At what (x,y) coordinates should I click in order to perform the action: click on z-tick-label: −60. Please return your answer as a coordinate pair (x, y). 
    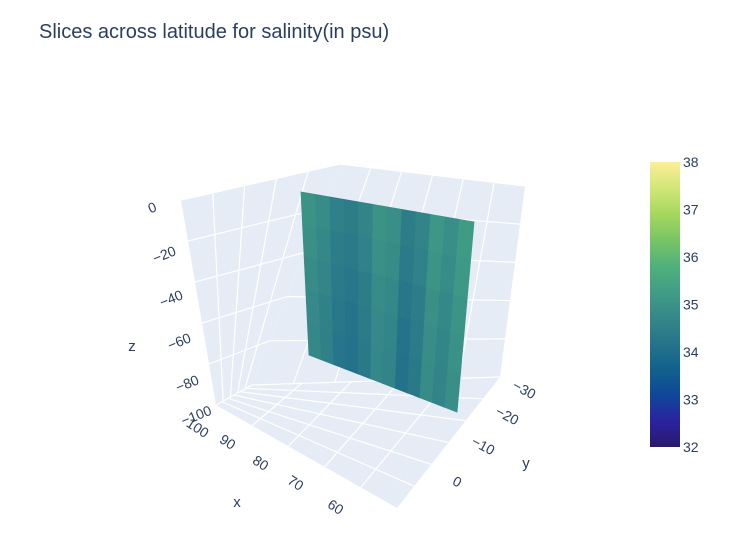
    Looking at the image, I should click on (179, 341).